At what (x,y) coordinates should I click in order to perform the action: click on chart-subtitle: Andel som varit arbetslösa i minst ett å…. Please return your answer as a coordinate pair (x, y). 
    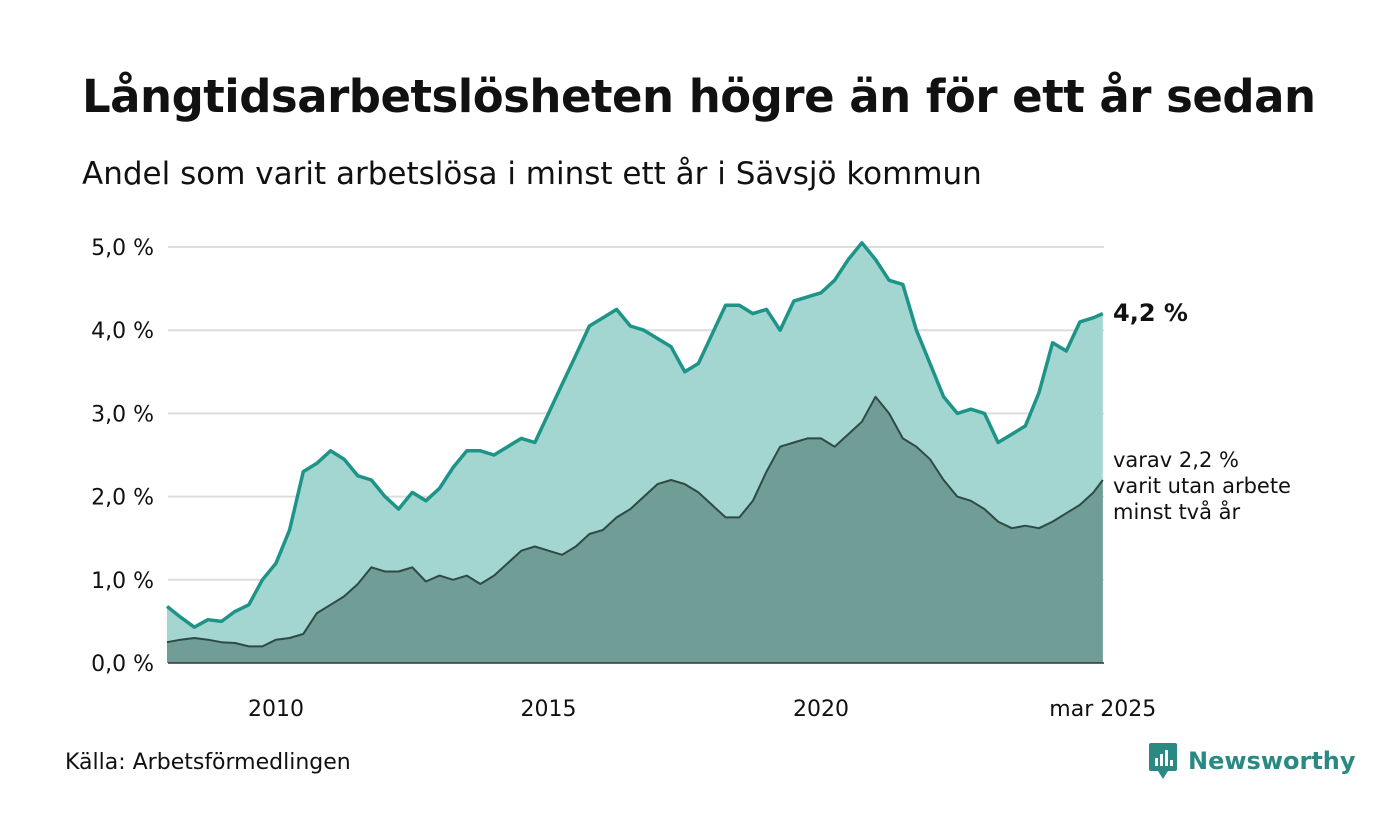
    Looking at the image, I should click on (532, 174).